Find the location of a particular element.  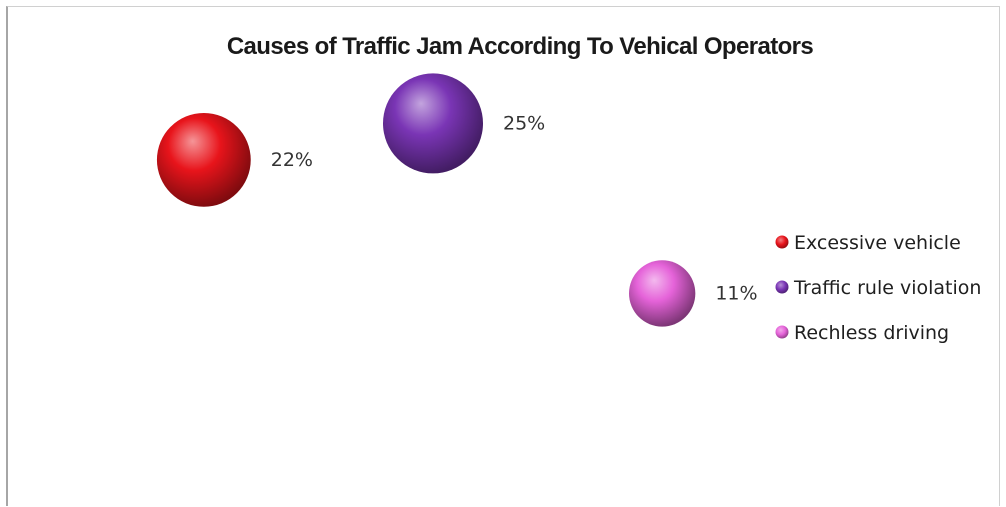

legend-label-excessive-vehicle: Excessive vehicle is located at coordinates (877, 243).